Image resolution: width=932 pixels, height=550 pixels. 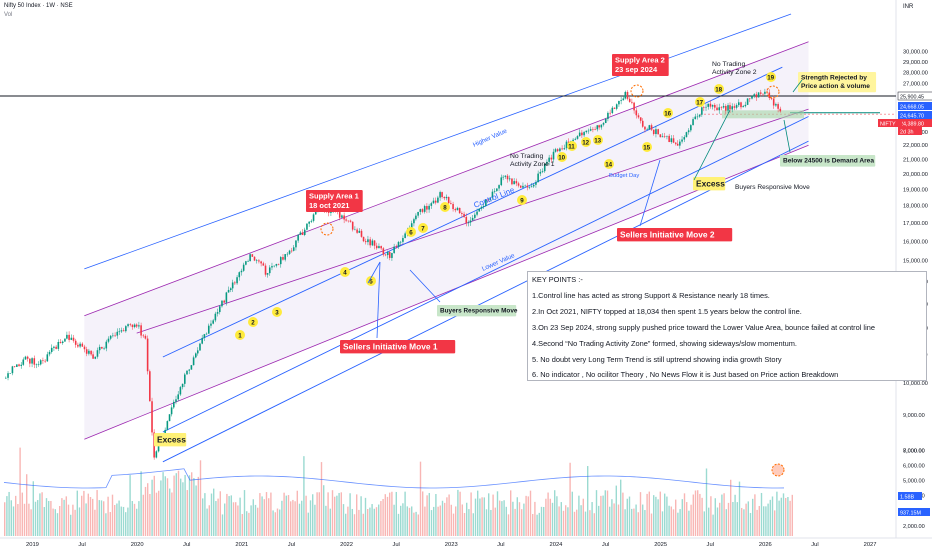 What do you see at coordinates (712, 145) in the screenshot?
I see `excess-2-arrow` at bounding box center [712, 145].